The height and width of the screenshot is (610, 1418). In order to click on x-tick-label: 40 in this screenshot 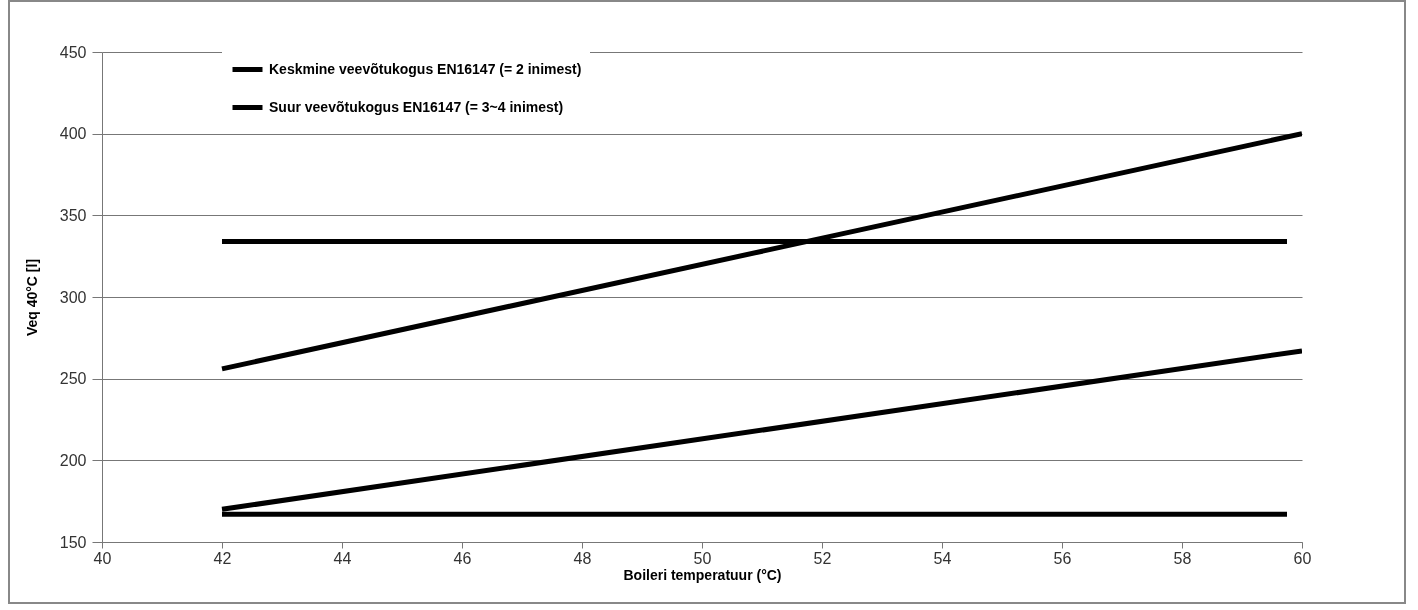, I will do `click(102, 558)`.